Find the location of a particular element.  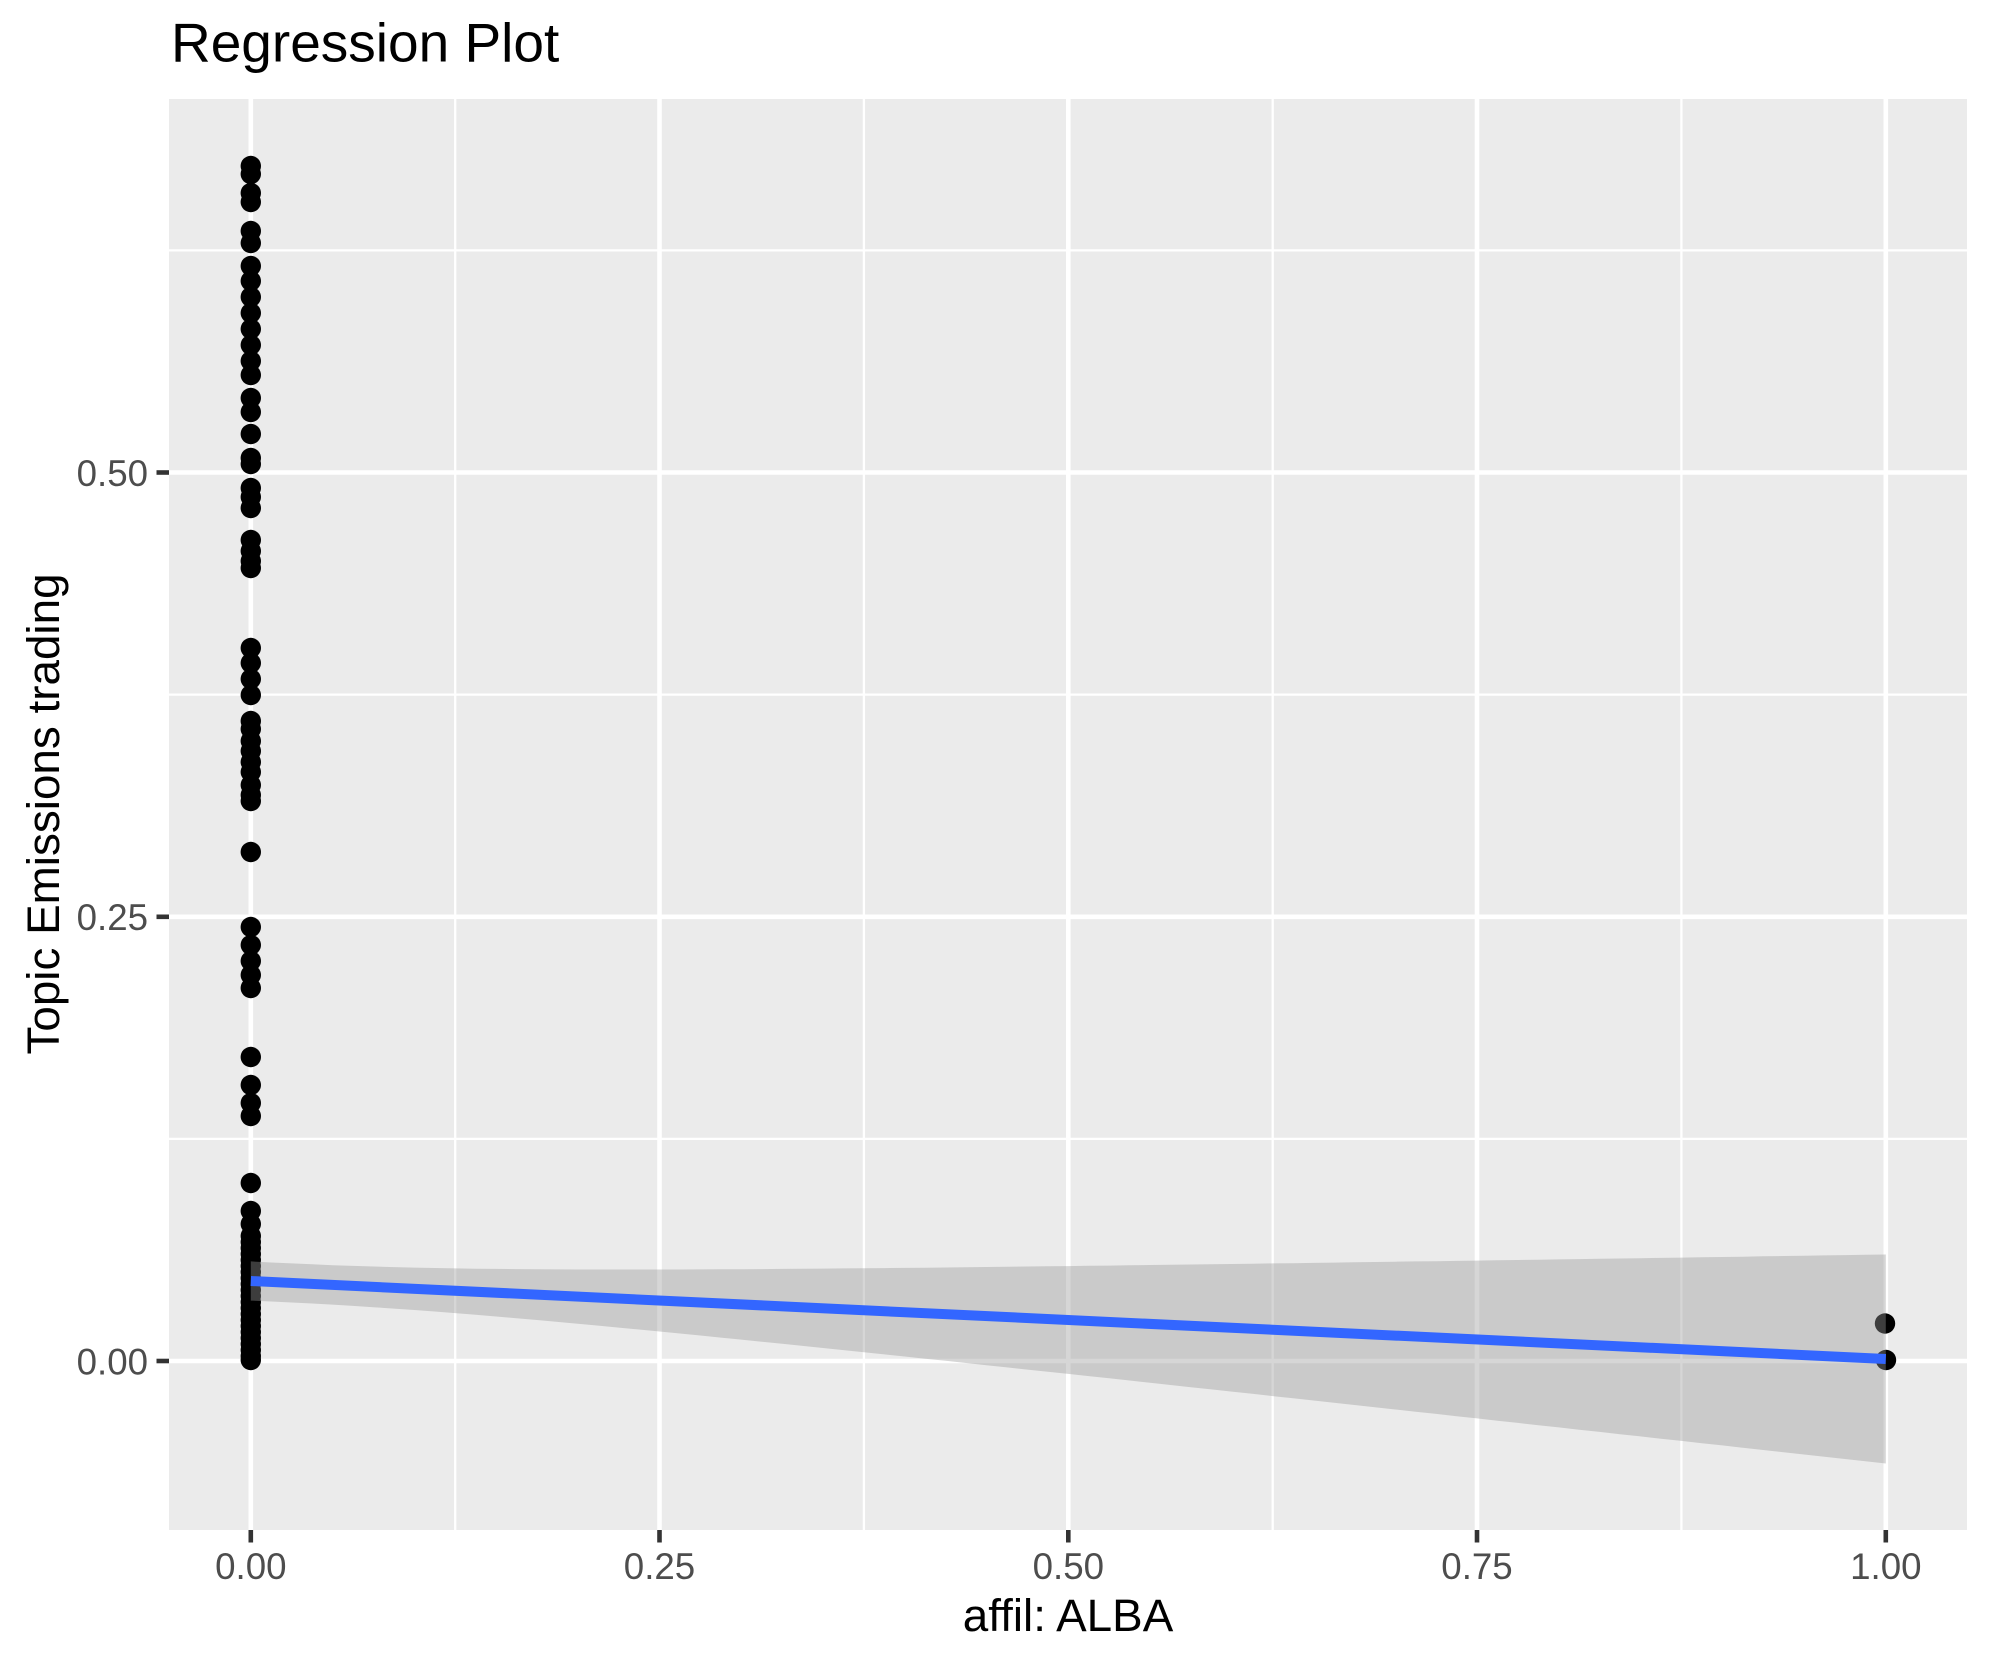

svg-text: 1.00 is located at coordinates (1885, 1566).